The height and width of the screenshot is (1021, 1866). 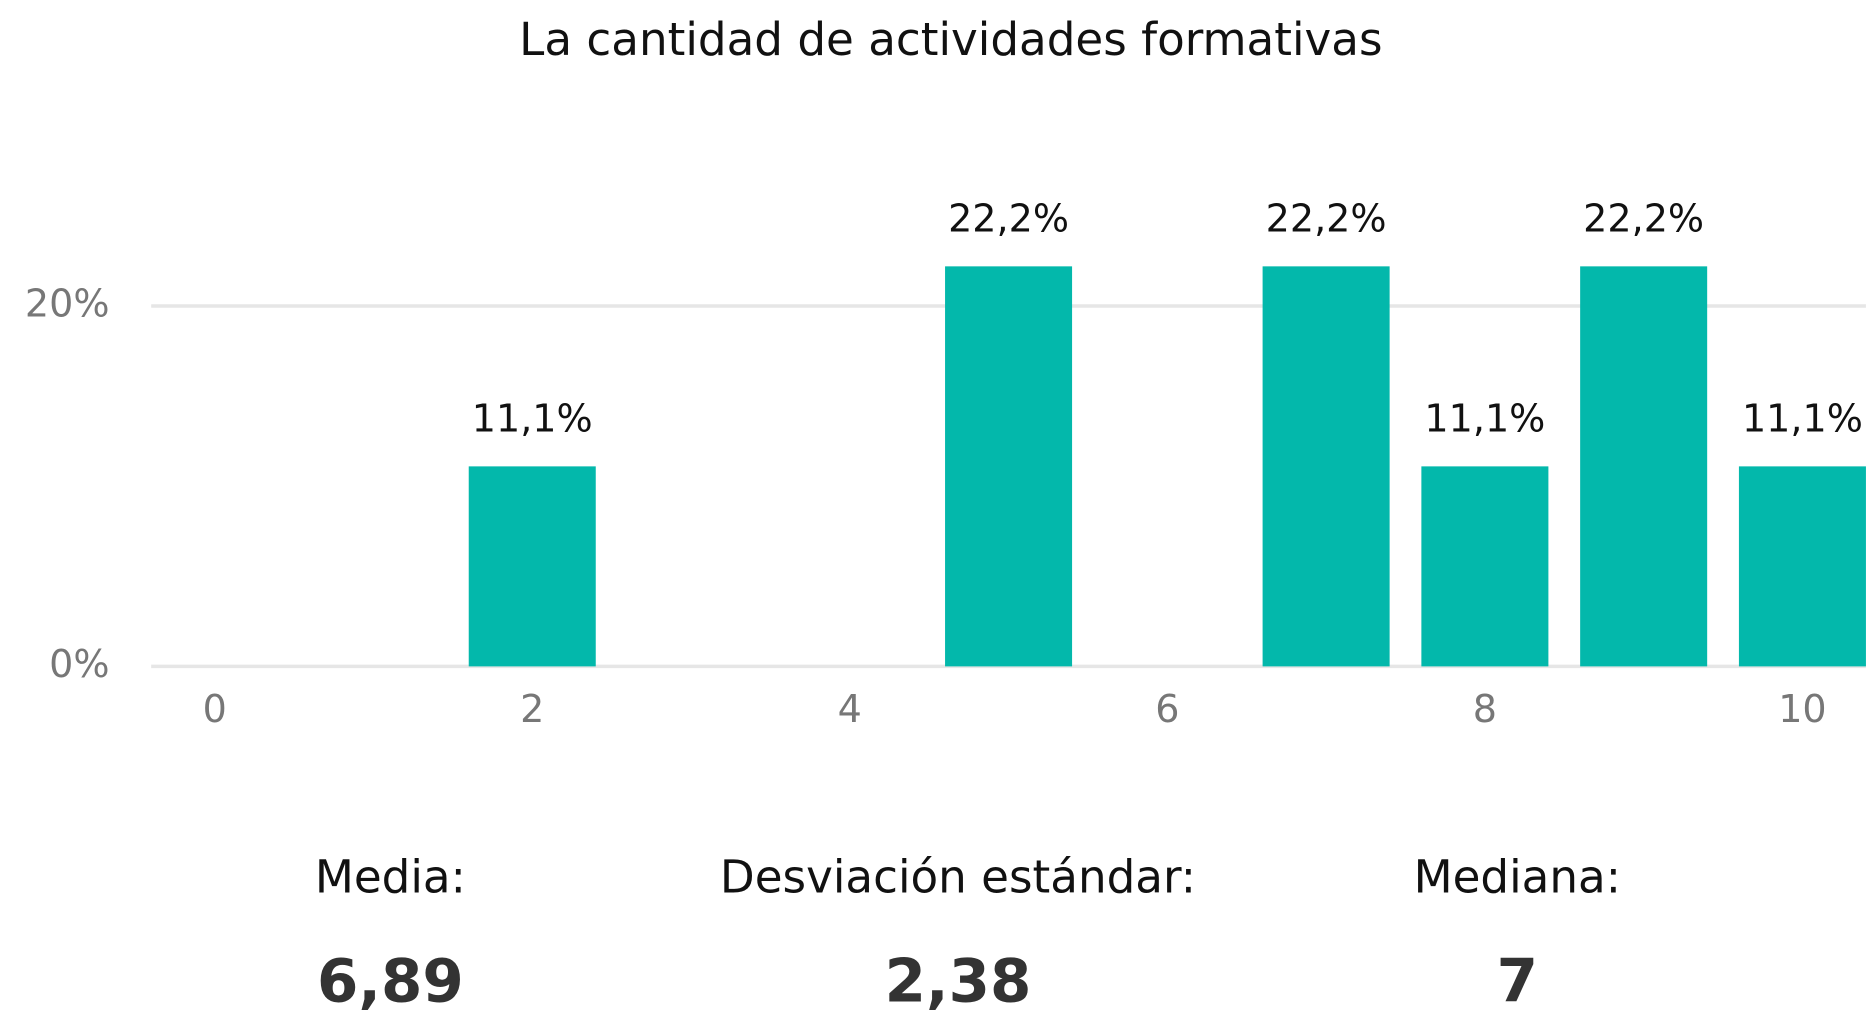 What do you see at coordinates (1167, 709) in the screenshot?
I see `x-tick-label: 6` at bounding box center [1167, 709].